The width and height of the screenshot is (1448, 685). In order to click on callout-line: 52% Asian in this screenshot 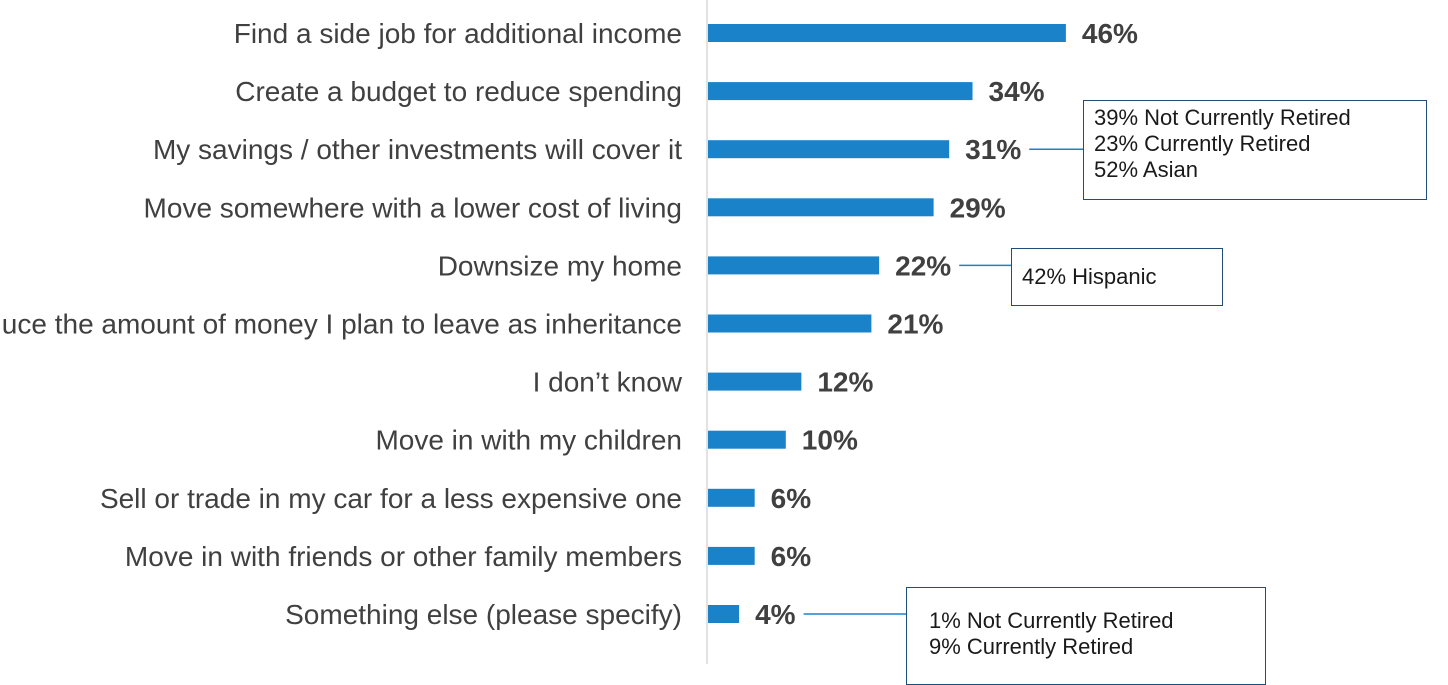, I will do `click(1146, 169)`.